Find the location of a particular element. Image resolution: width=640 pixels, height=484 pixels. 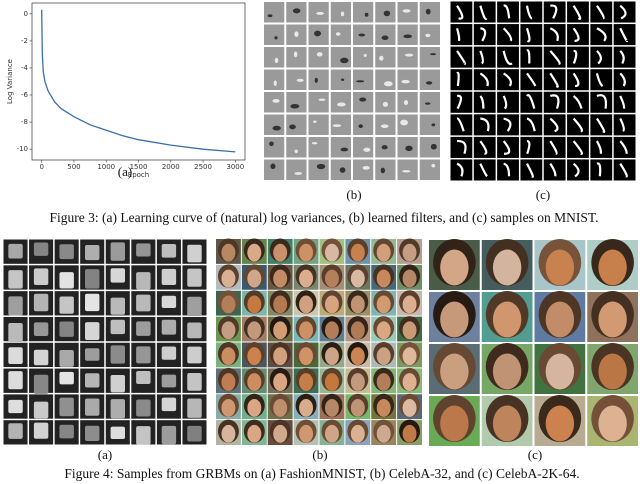

y-tick-label: -8 is located at coordinates (24, 122).